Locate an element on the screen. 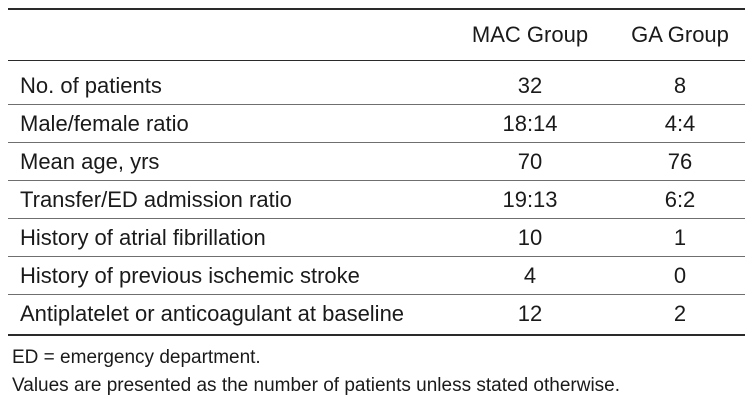 This screenshot has width=753, height=408. ga-value: 4:4 is located at coordinates (680, 123).